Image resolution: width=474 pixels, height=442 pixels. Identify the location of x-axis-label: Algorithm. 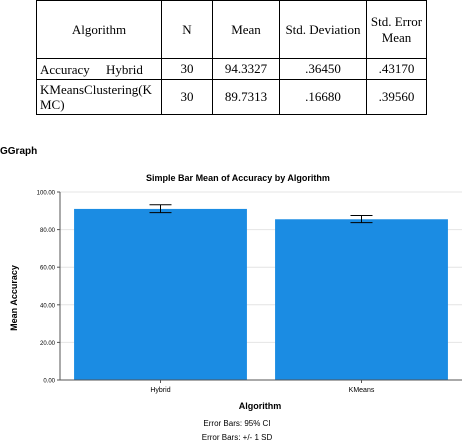
(260, 406).